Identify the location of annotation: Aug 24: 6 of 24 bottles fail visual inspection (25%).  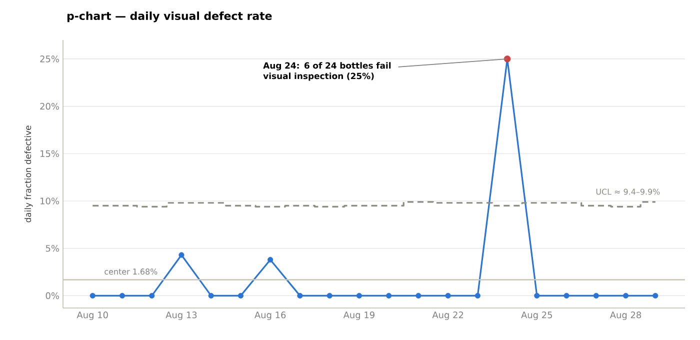
(327, 71).